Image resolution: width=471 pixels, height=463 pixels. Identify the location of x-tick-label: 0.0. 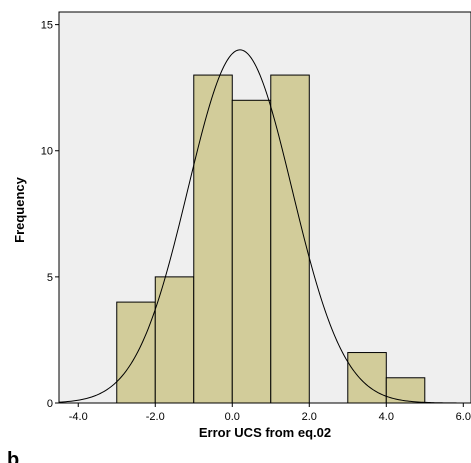
(232, 417).